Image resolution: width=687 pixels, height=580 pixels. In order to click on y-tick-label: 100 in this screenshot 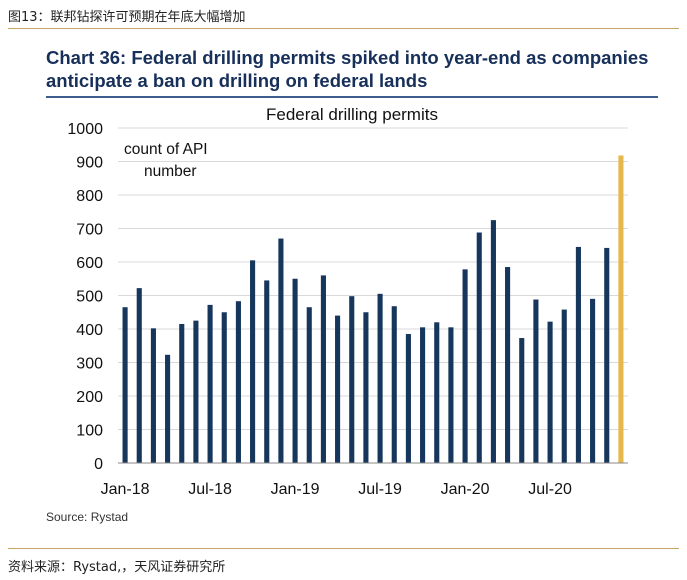, I will do `click(89, 431)`.